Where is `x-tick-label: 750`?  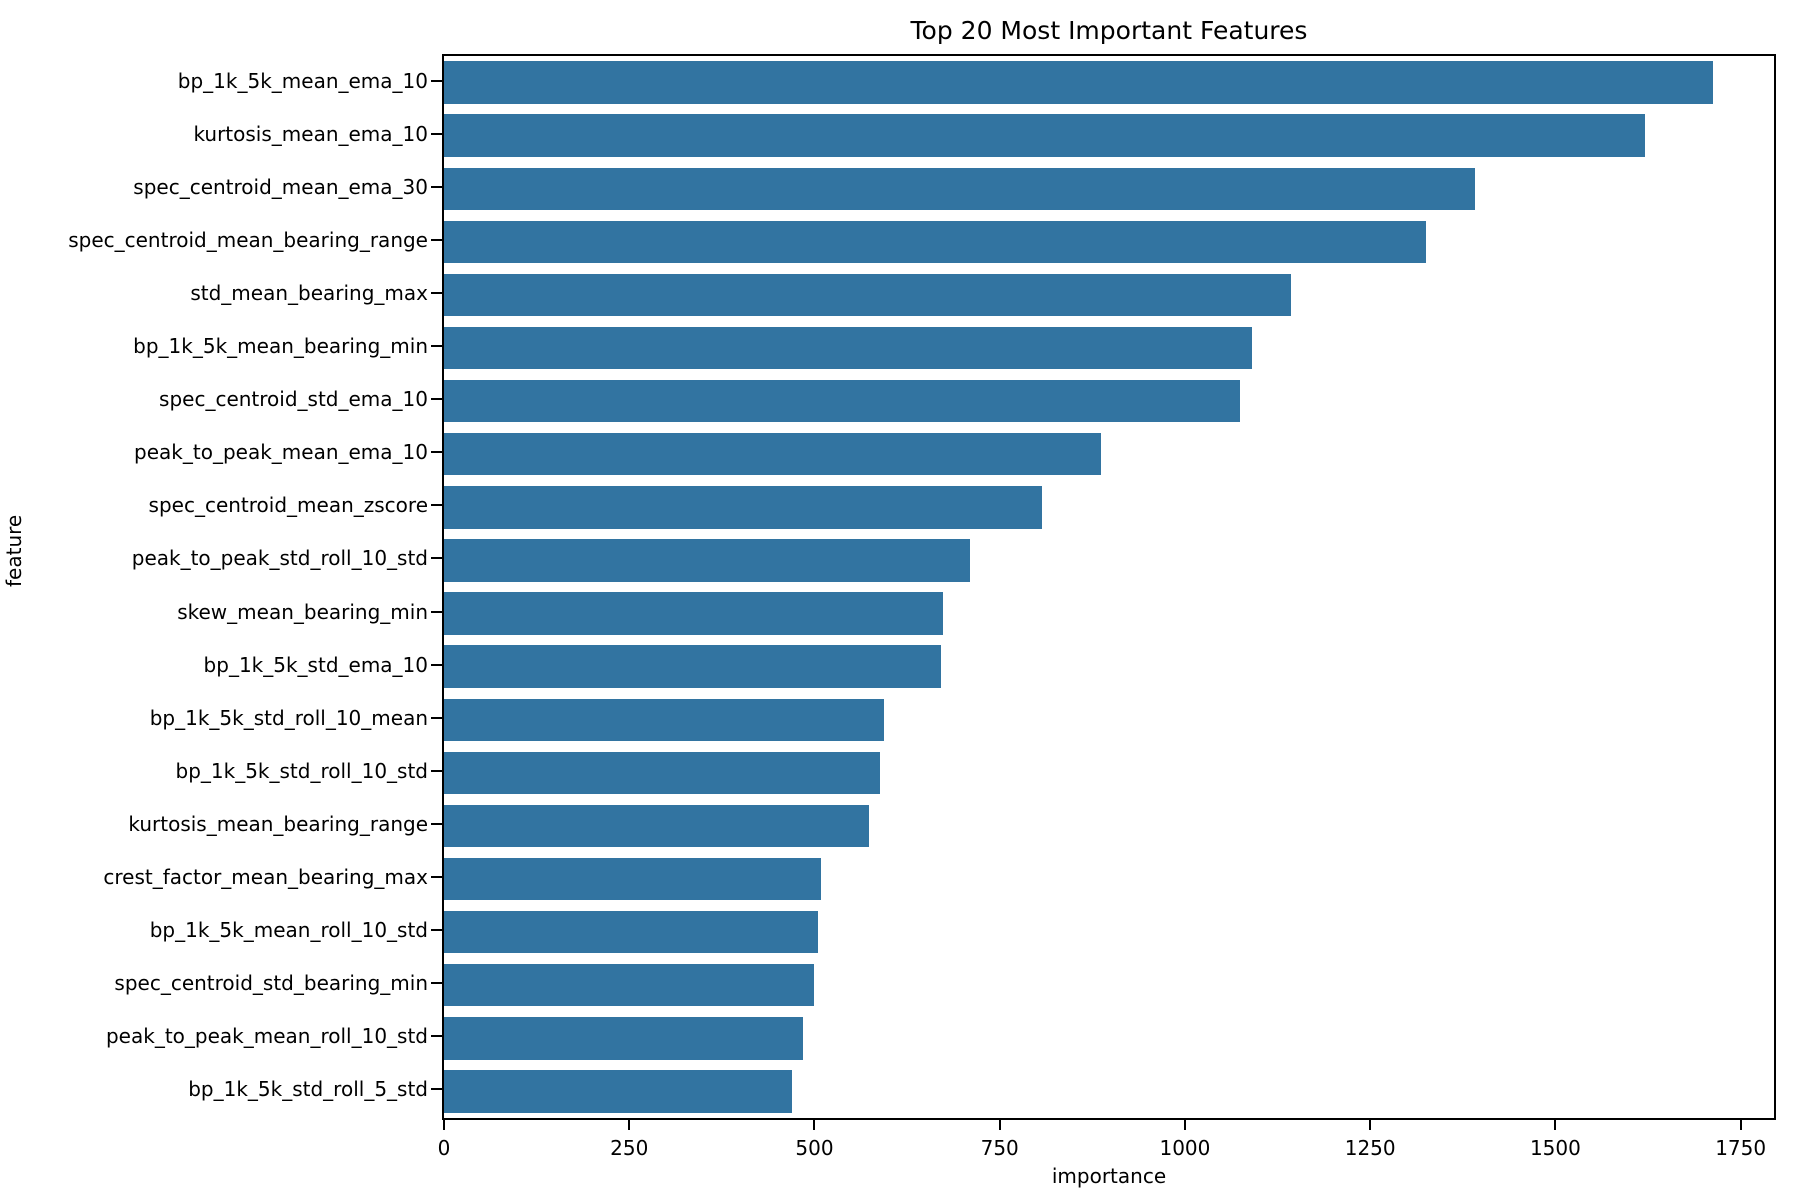
x-tick-label: 750 is located at coordinates (999, 1148).